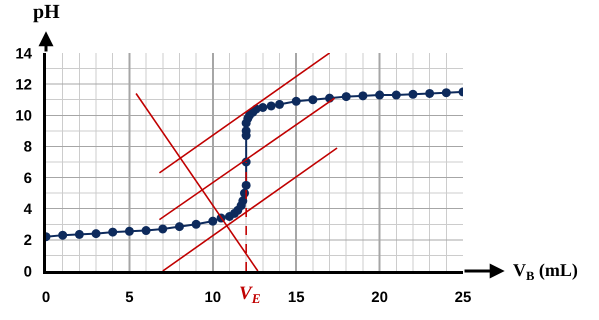 The image size is (599, 320). I want to click on y-axis-title: pH, so click(46, 12).